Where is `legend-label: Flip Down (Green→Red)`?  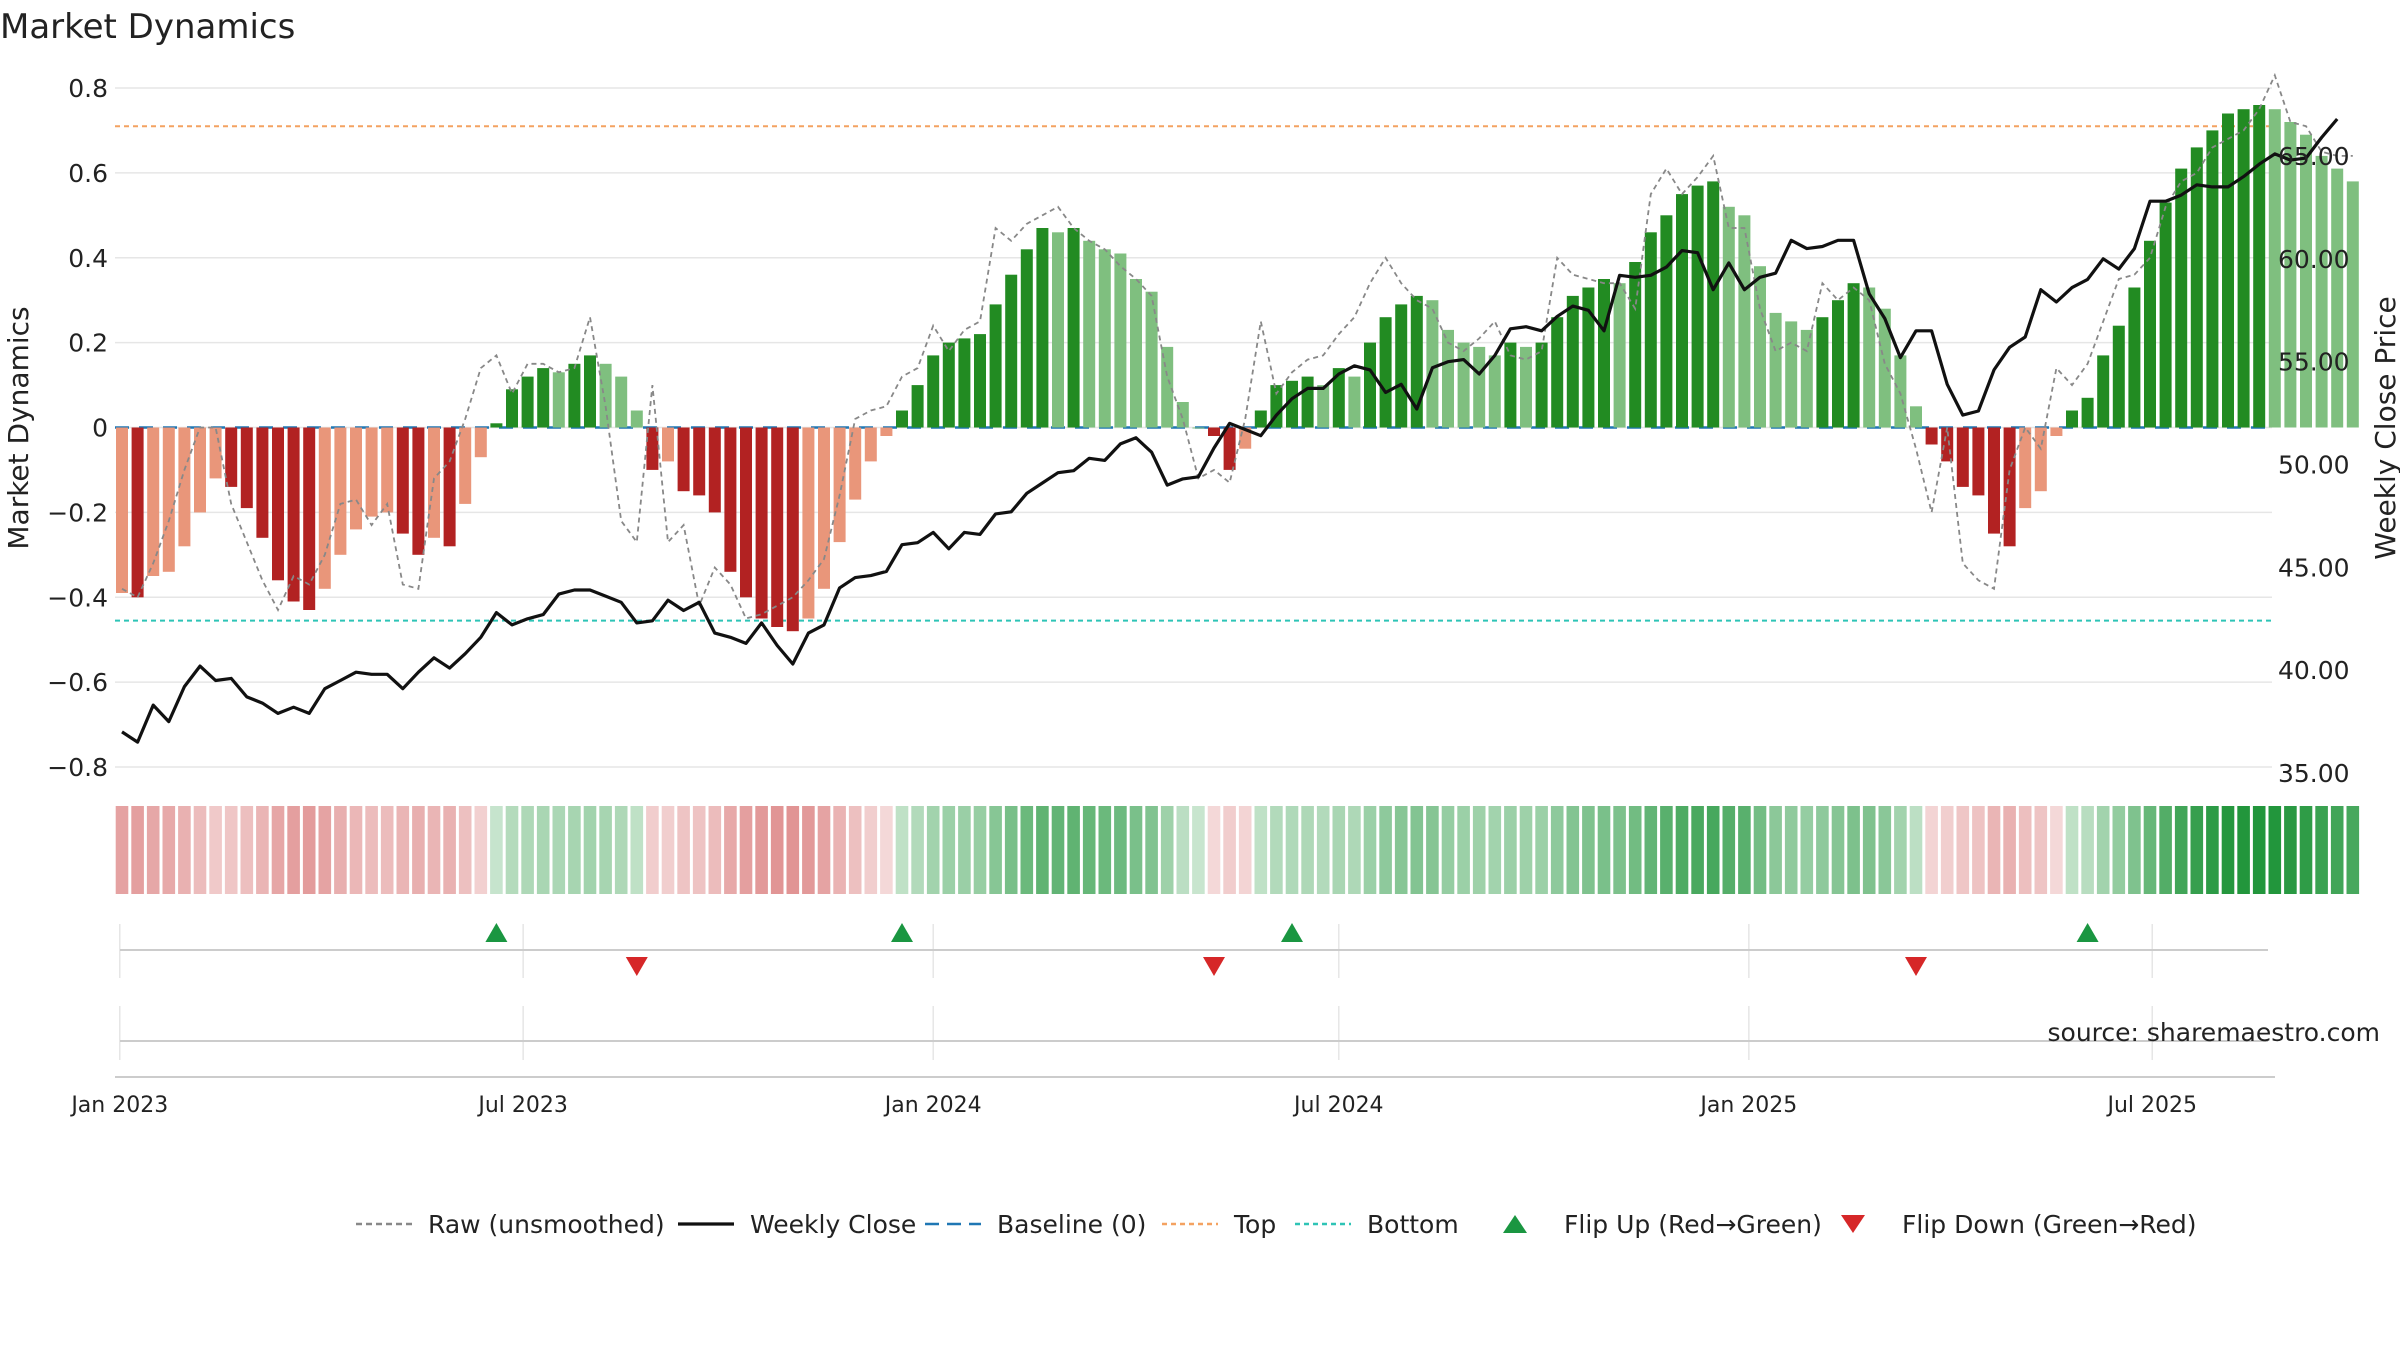
legend-label: Flip Down (Green→Red) is located at coordinates (2049, 1224).